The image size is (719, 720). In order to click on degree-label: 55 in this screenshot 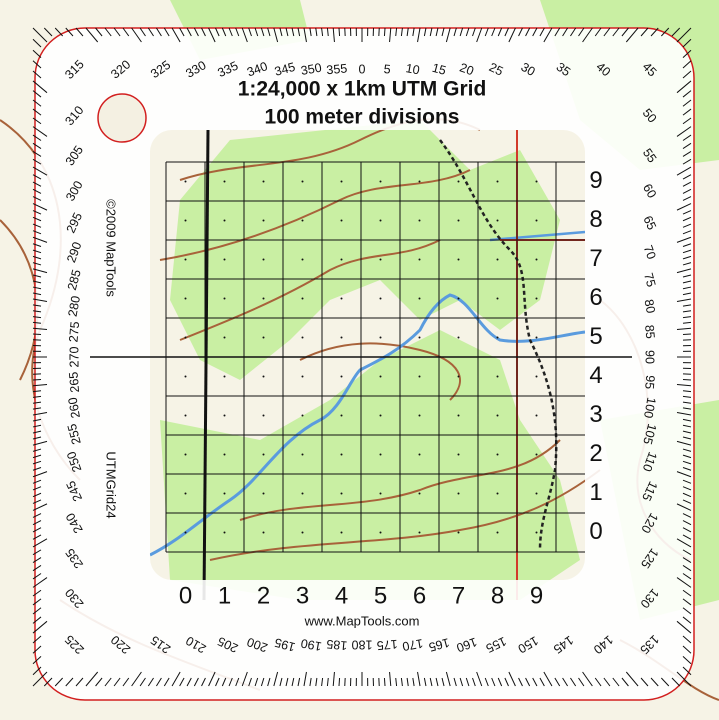, I will do `click(649, 155)`.